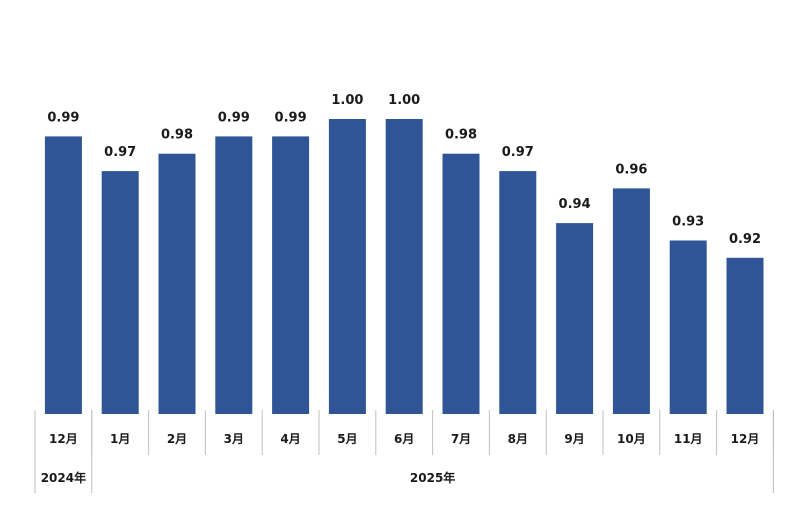 The height and width of the screenshot is (526, 800). Describe the element at coordinates (234, 117) in the screenshot. I see `value-label-3: 0.99` at that location.